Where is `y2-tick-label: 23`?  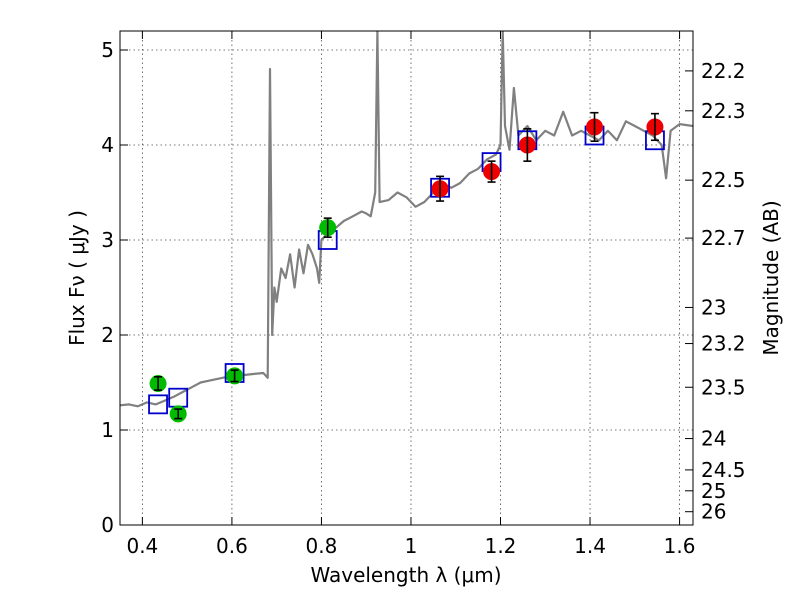
y2-tick-label: 23 is located at coordinates (713, 307).